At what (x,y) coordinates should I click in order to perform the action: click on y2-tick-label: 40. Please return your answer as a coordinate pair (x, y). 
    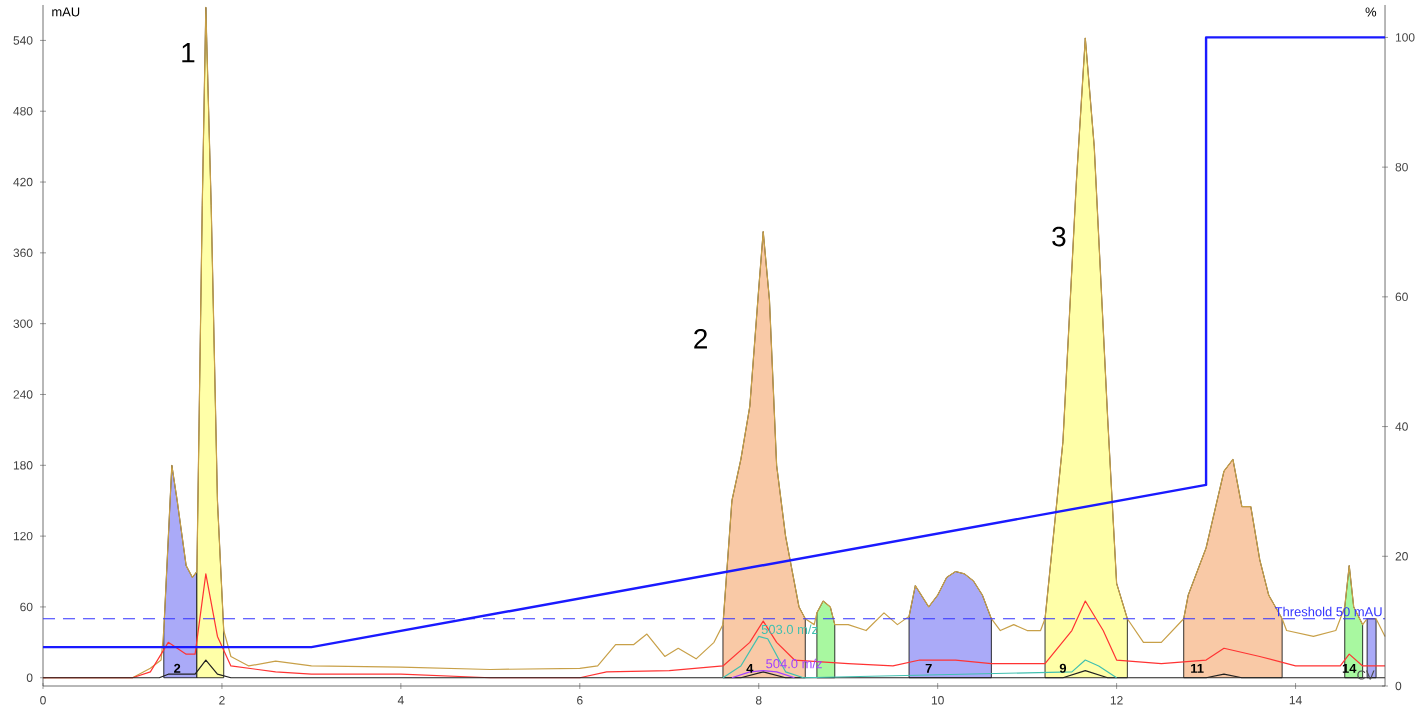
    Looking at the image, I should click on (1401, 426).